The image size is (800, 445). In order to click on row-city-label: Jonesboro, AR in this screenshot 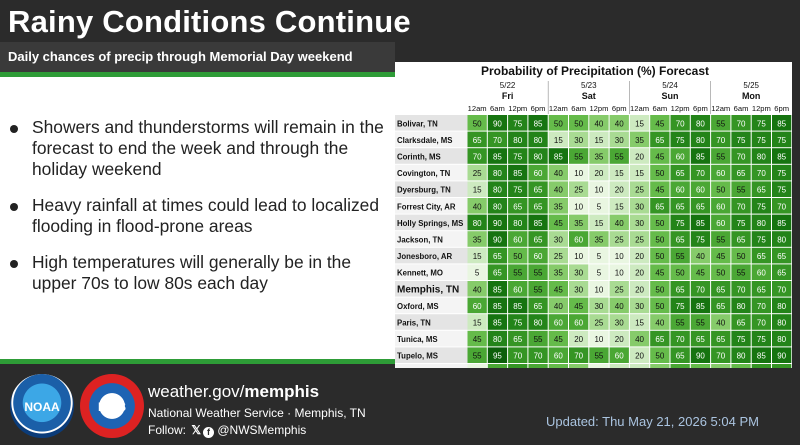, I will do `click(425, 256)`.